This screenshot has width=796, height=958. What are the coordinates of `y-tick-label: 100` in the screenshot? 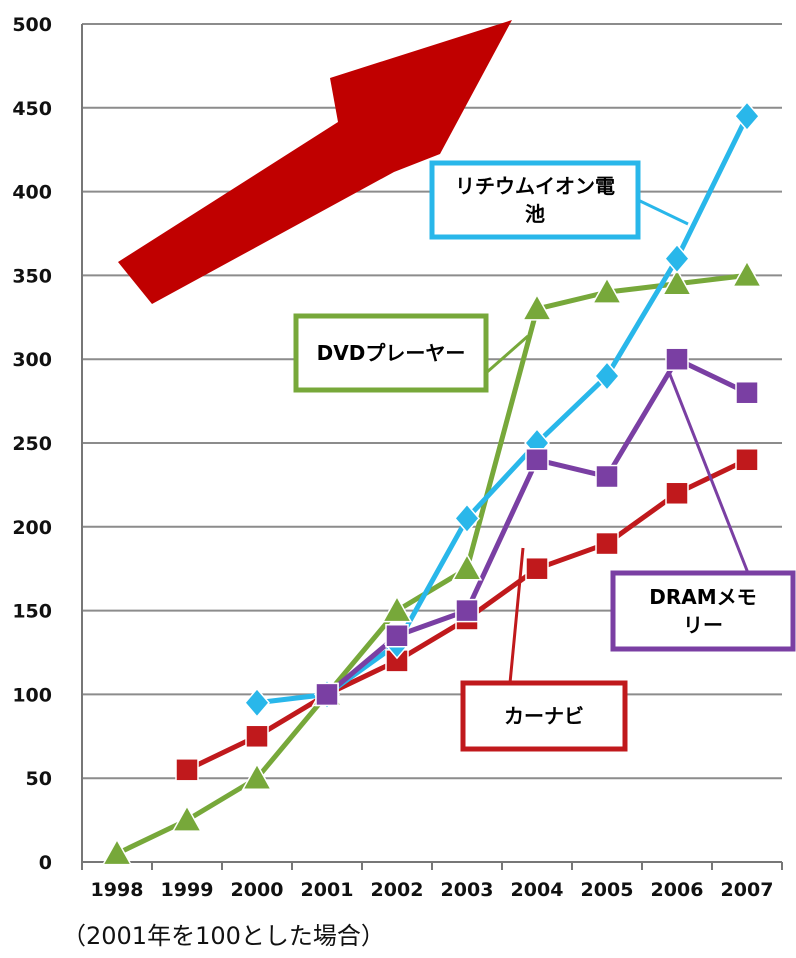 It's located at (32, 695).